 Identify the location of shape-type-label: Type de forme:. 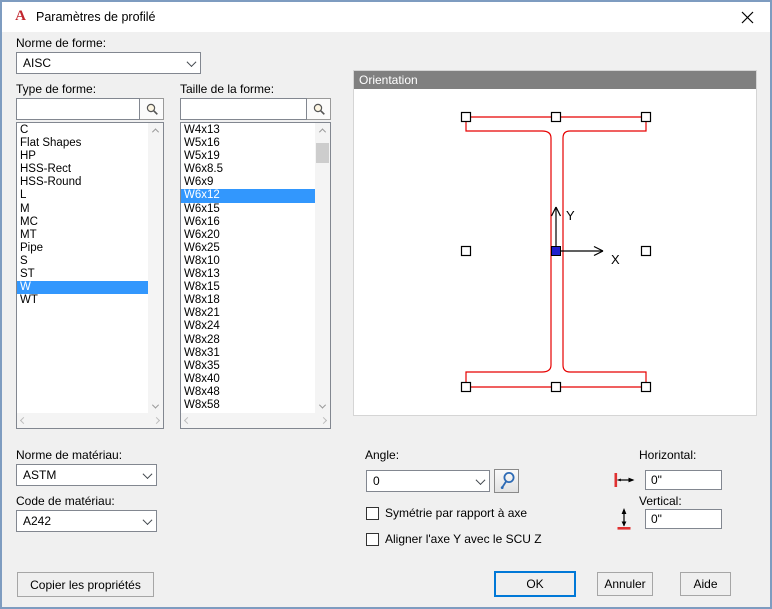
(56, 89).